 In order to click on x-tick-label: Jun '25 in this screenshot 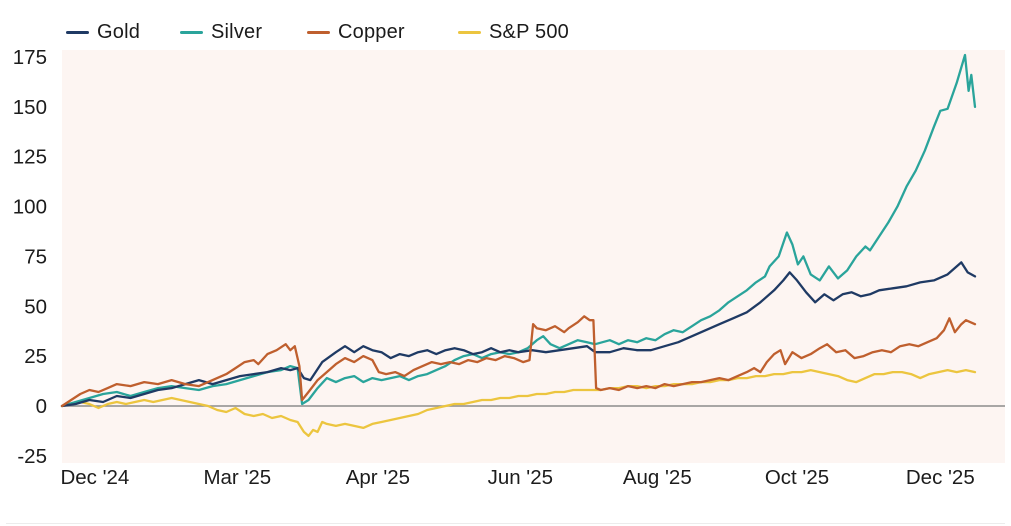, I will do `click(520, 477)`.